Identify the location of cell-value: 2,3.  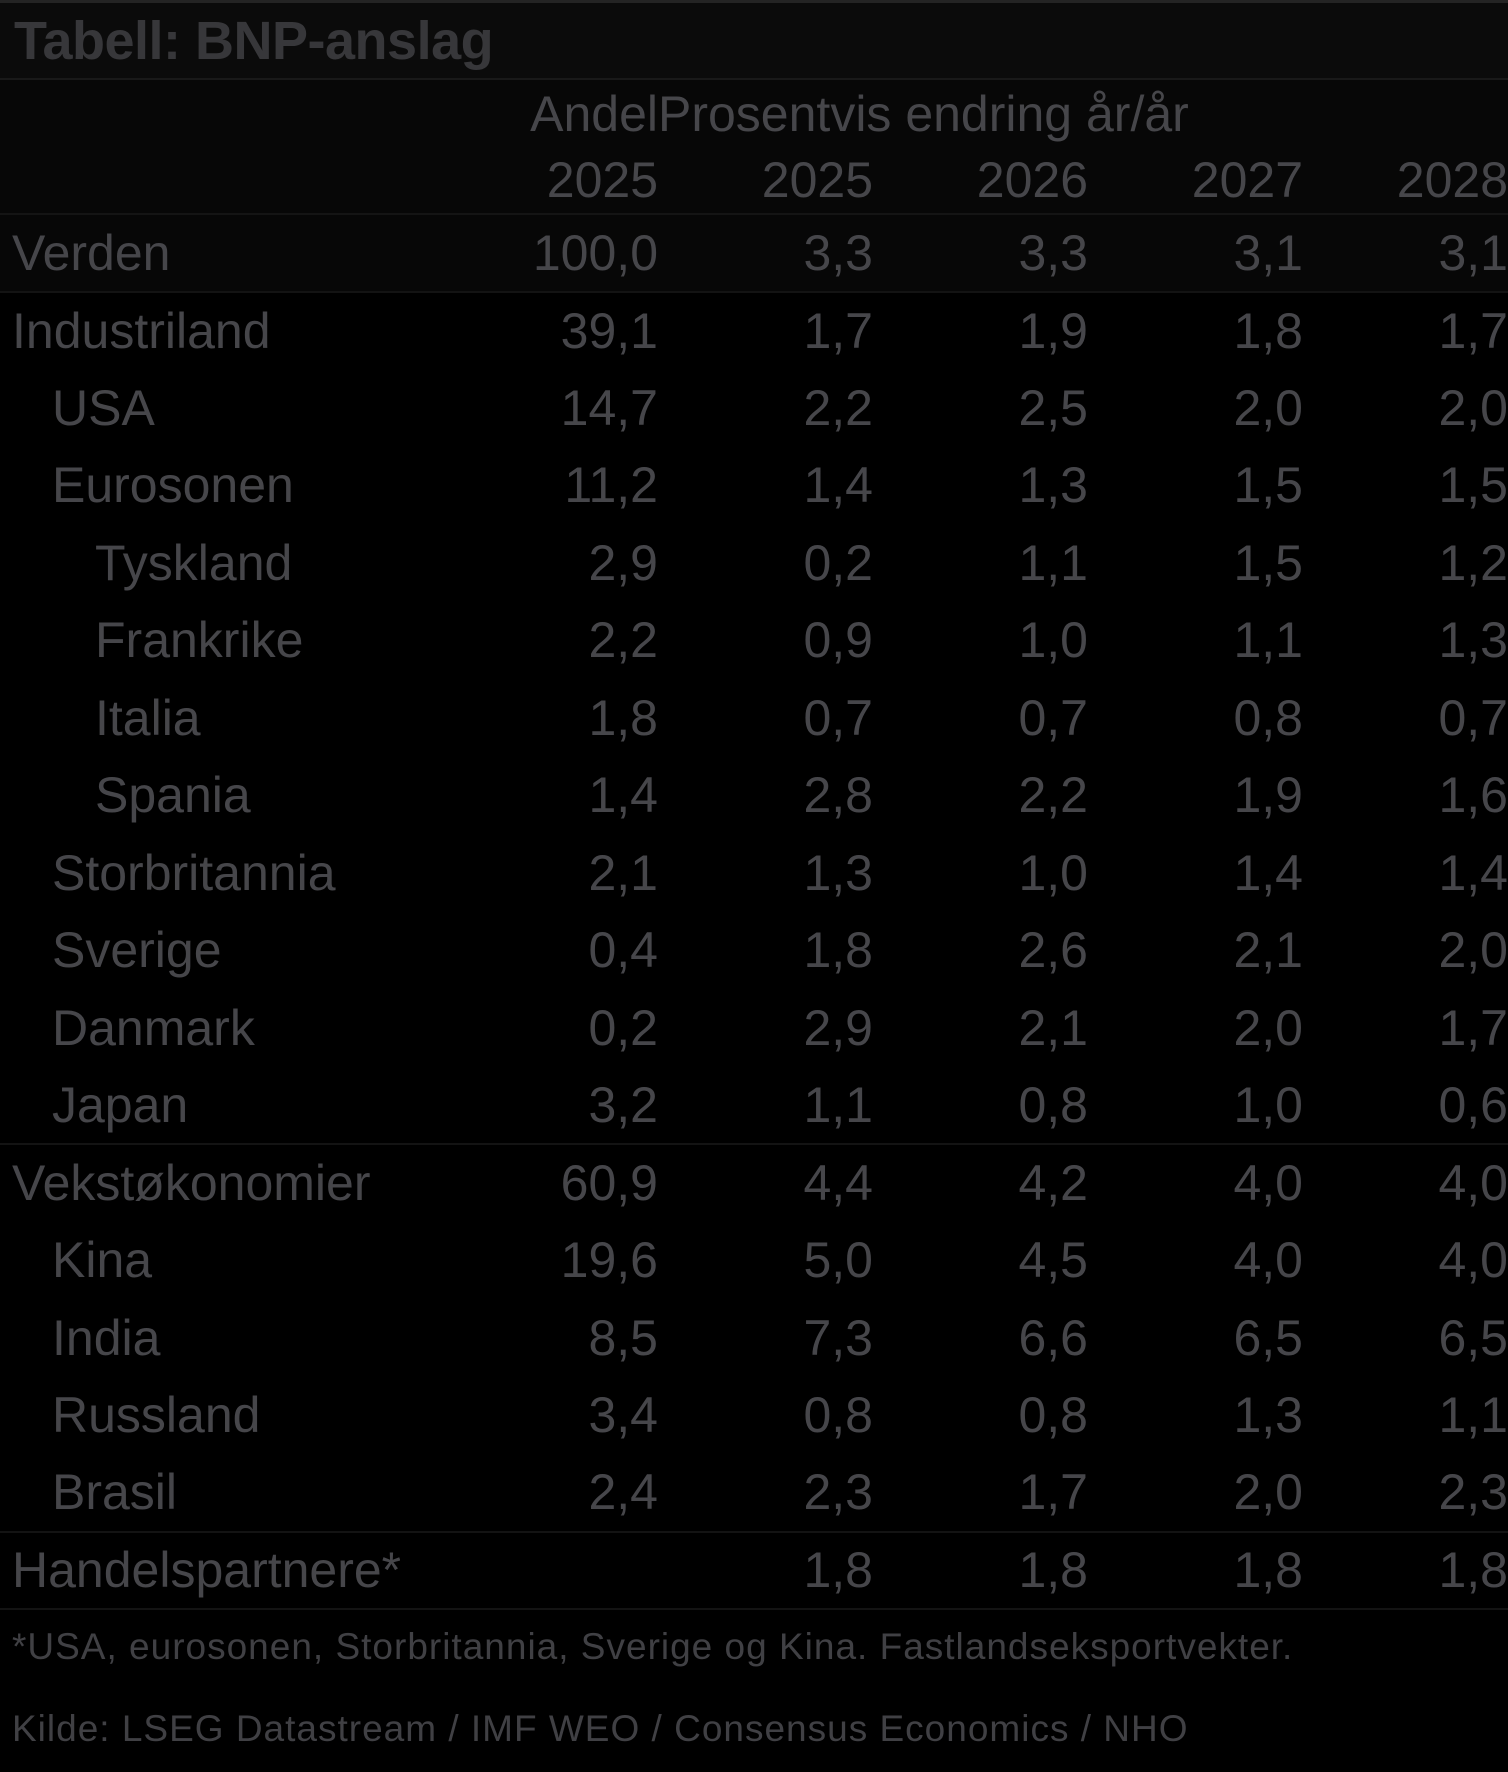
(1473, 1492).